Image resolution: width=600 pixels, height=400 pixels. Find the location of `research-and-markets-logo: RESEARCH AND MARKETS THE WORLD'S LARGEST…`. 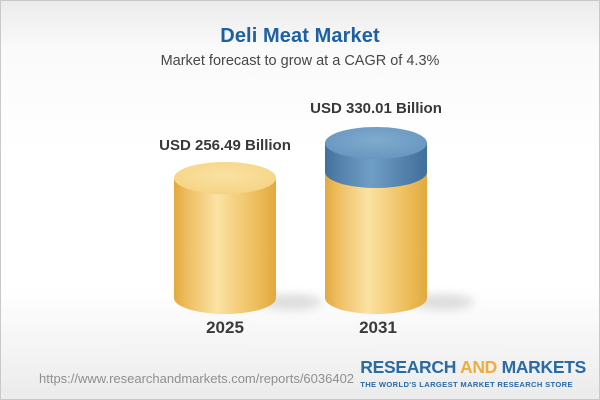

research-and-markets-logo: RESEARCH AND MARKETS THE WORLD'S LARGEST… is located at coordinates (473, 373).